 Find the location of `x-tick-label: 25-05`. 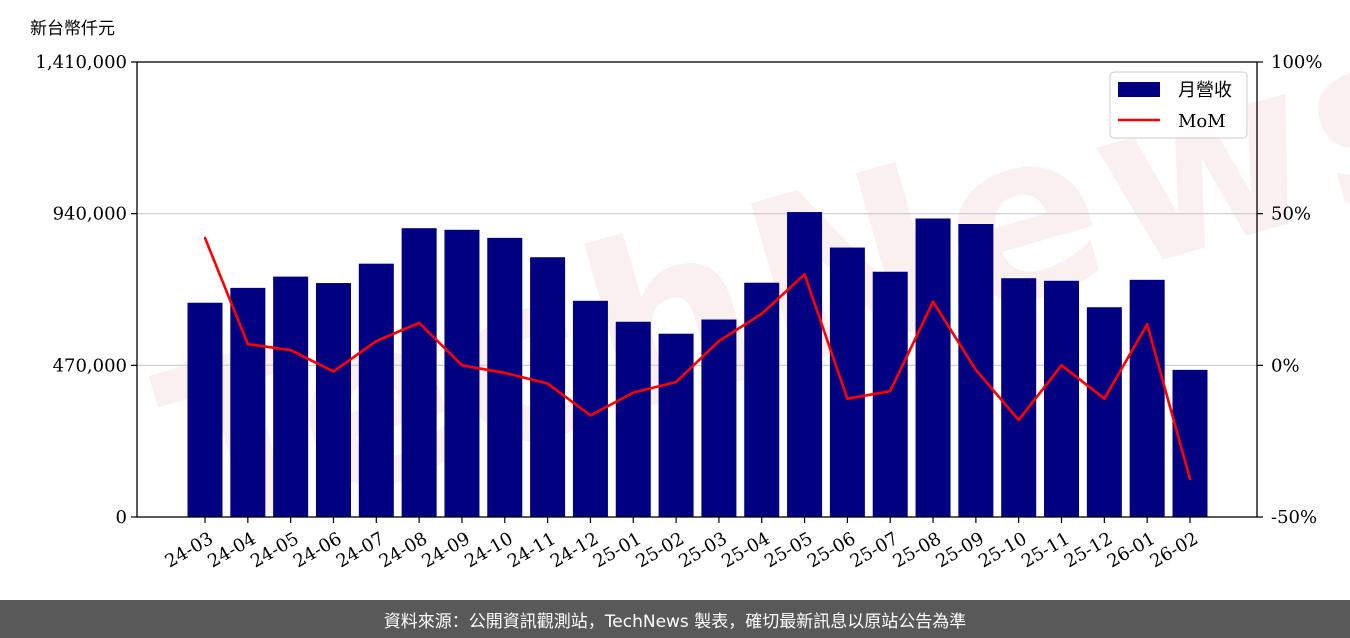

x-tick-label: 25-05 is located at coordinates (788, 550).